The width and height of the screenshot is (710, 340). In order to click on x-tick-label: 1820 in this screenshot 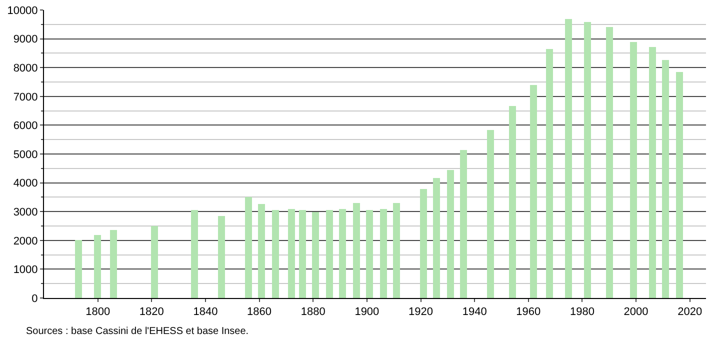, I will do `click(151, 312)`.